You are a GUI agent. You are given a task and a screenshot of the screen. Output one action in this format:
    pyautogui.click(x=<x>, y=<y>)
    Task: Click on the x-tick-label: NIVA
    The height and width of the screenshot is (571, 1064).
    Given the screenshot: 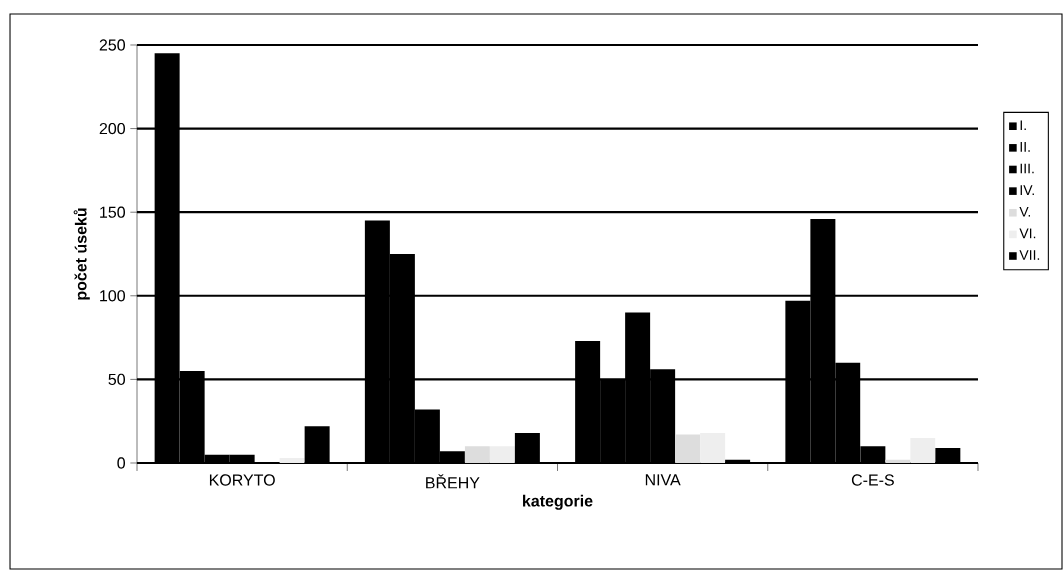 What is the action you would take?
    pyautogui.click(x=663, y=480)
    